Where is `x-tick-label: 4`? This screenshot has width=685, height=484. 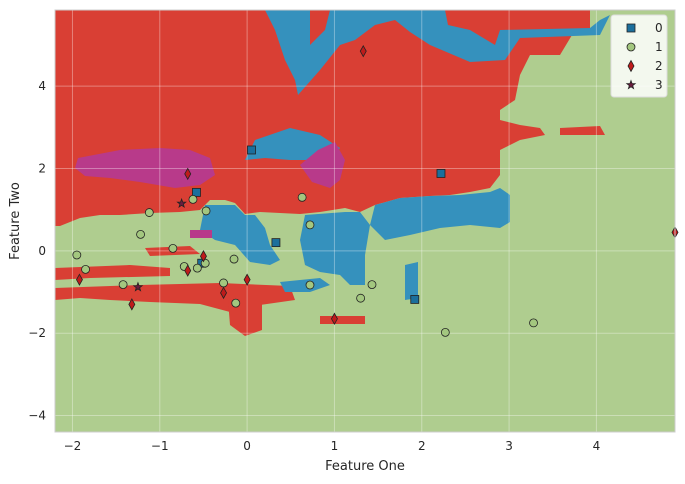
x-tick-label: 4 is located at coordinates (597, 446).